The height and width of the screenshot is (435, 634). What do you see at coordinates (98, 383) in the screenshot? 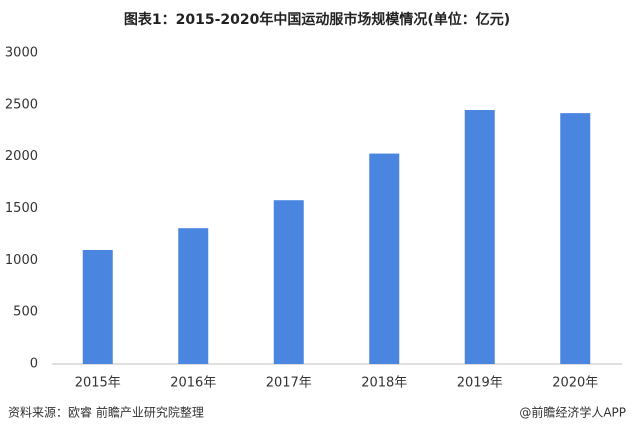
I see `x-tick-label: 2015年` at bounding box center [98, 383].